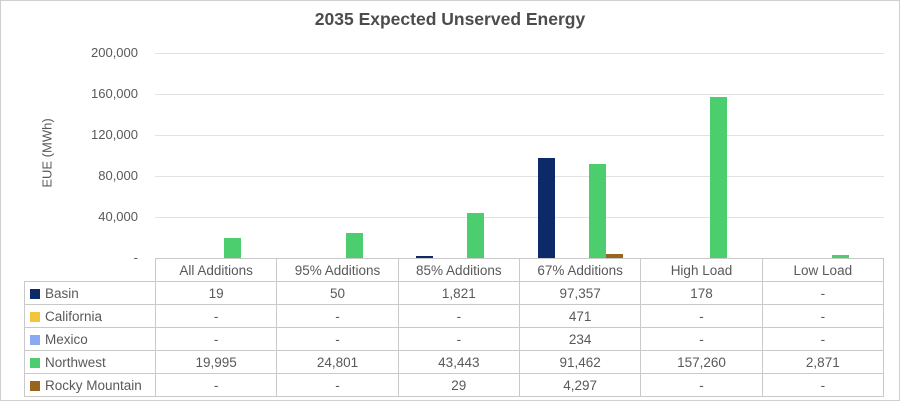 The width and height of the screenshot is (900, 401). I want to click on table-row: Mexico - - -234- -, so click(454, 339).